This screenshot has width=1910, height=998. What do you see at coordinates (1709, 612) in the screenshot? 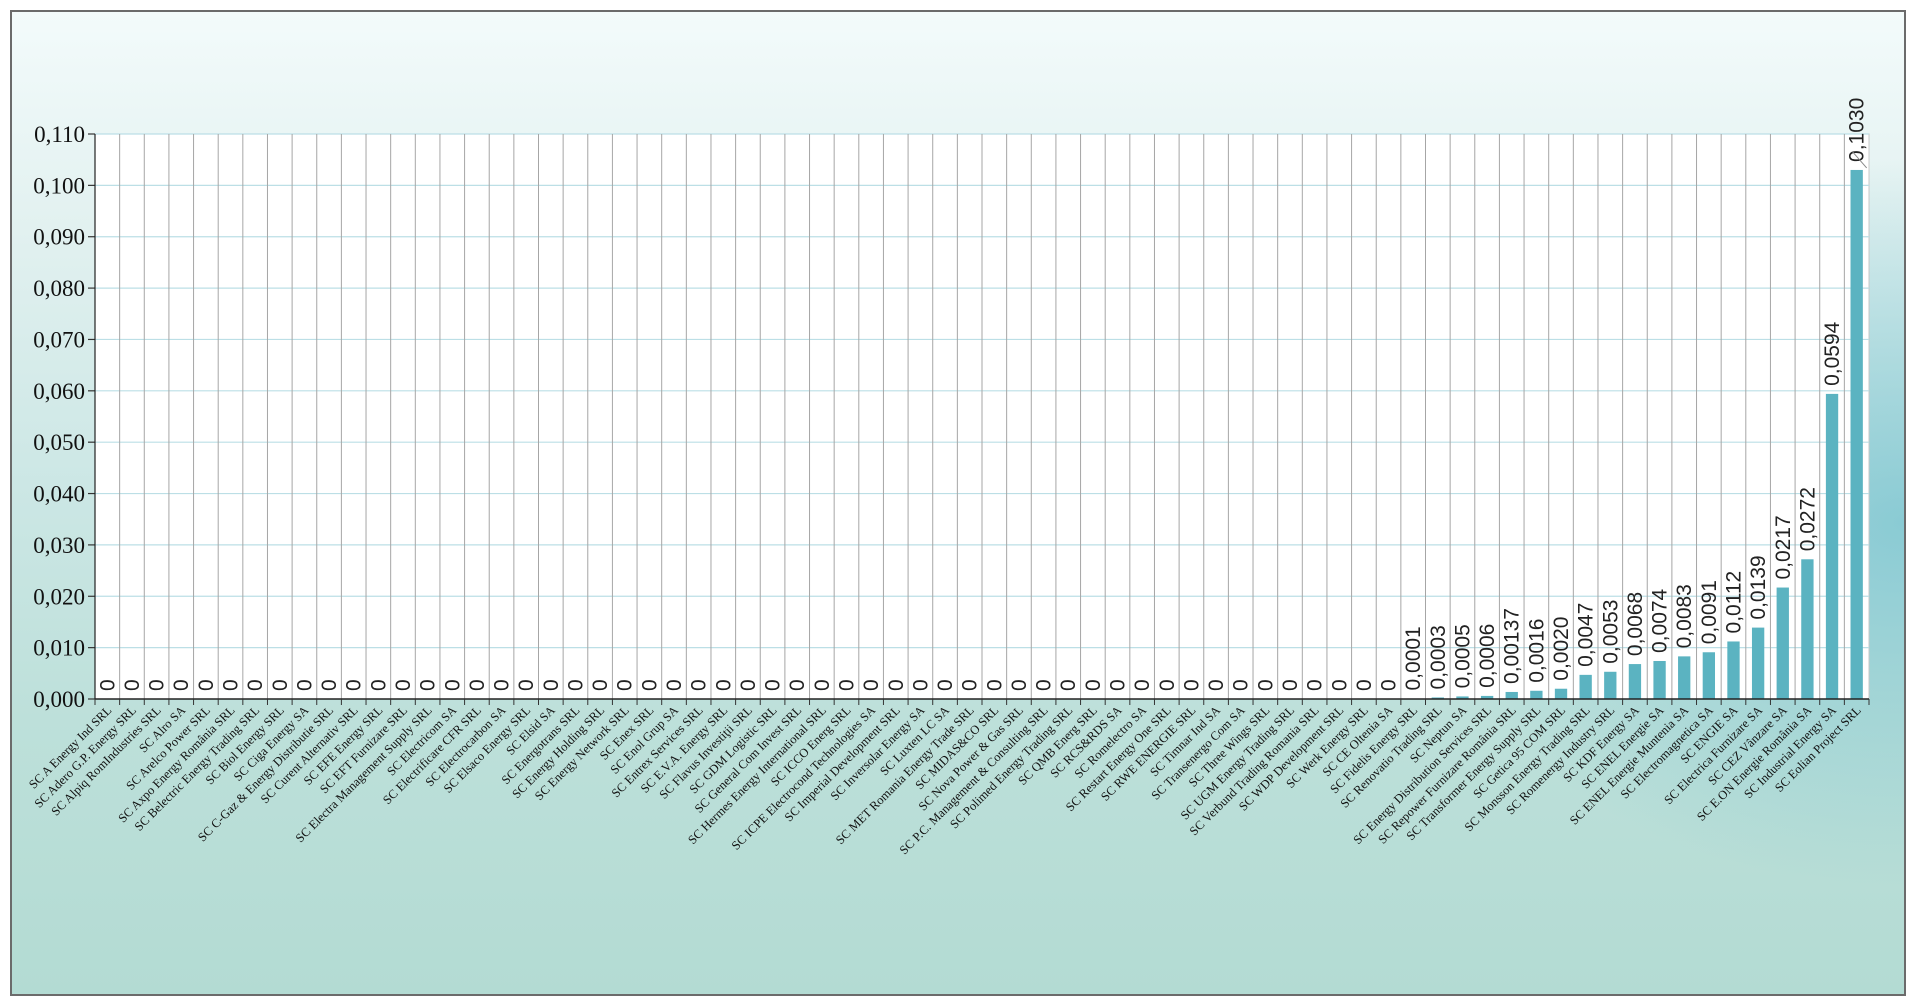
I see `data-label: 0,0091` at bounding box center [1709, 612].